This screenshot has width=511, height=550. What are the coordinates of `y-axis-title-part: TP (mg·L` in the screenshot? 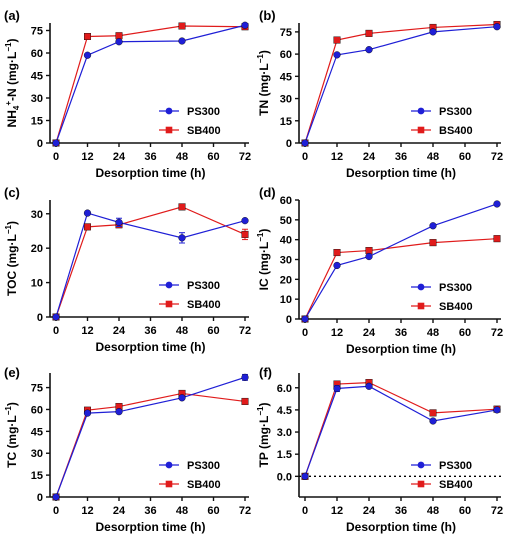 It's located at (264, 442).